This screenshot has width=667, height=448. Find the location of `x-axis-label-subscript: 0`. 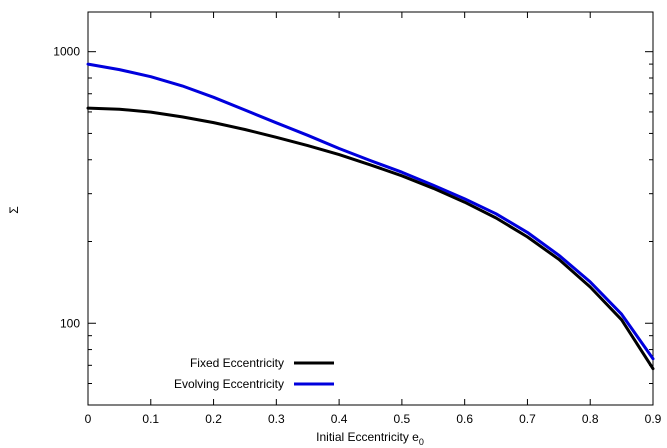

x-axis-label-subscript: 0 is located at coordinates (421, 442).